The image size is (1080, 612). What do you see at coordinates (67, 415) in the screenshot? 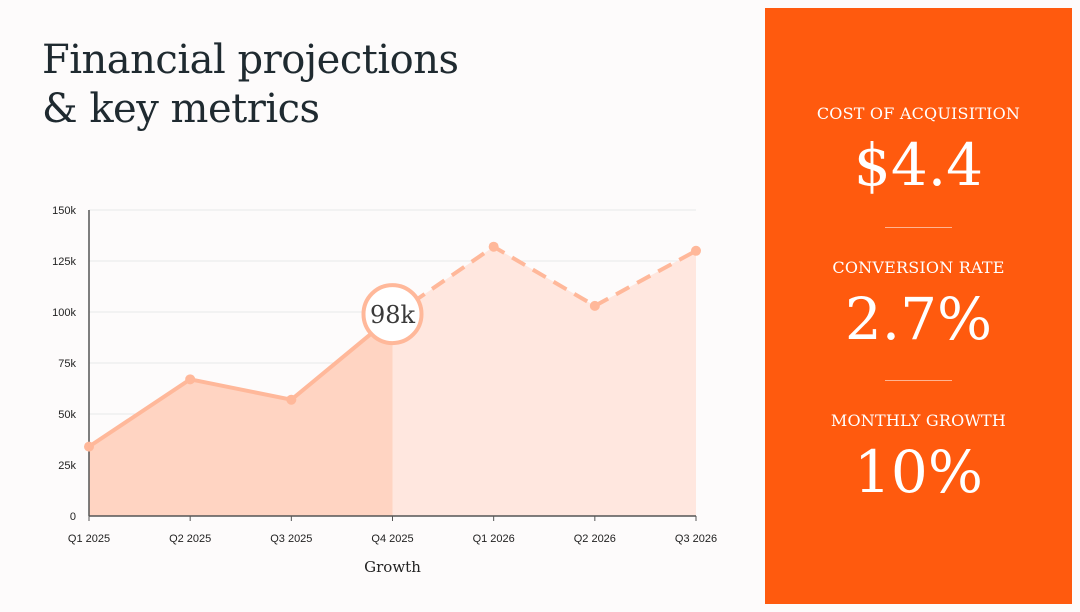
I see `y-tick-label: 50k` at bounding box center [67, 415].